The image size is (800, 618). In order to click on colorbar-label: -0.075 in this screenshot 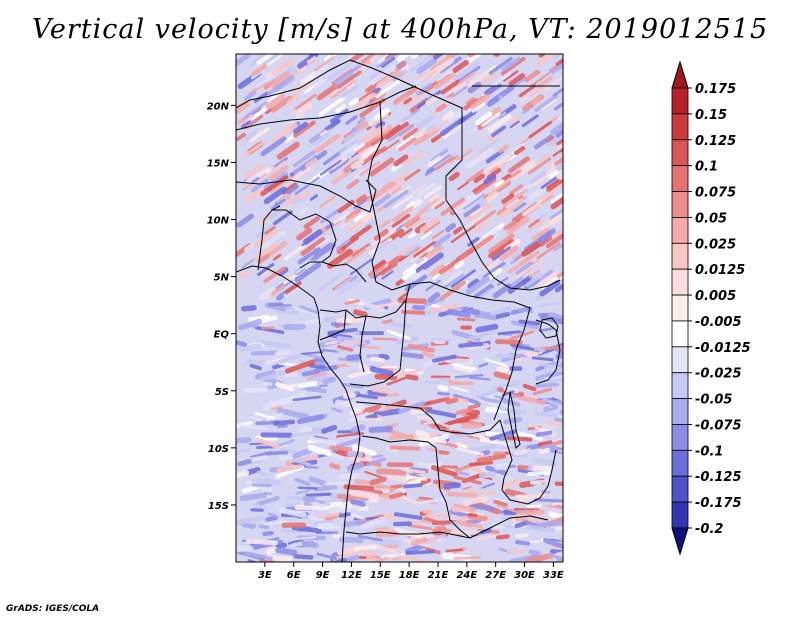, I will do `click(718, 425)`.